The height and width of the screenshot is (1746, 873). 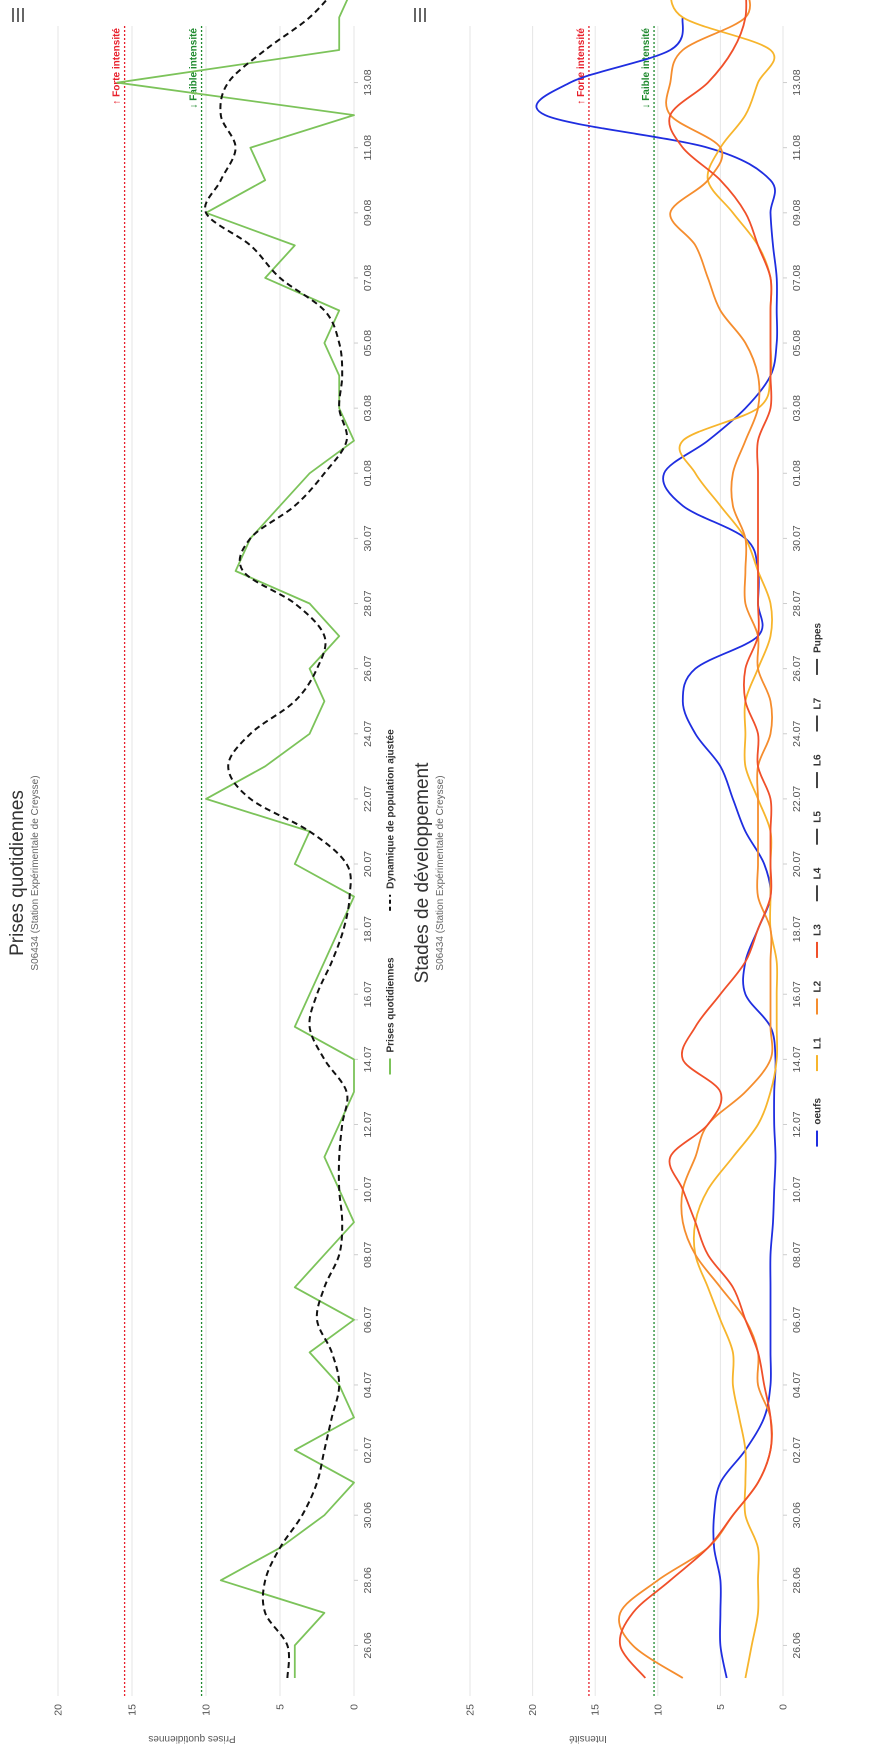 What do you see at coordinates (368, 82) in the screenshot?
I see `x-tick-label: 13.08` at bounding box center [368, 82].